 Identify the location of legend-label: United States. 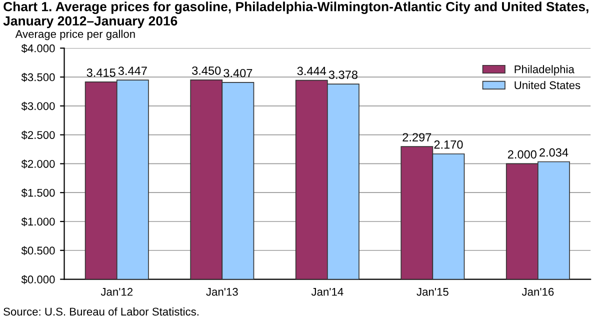
(547, 85).